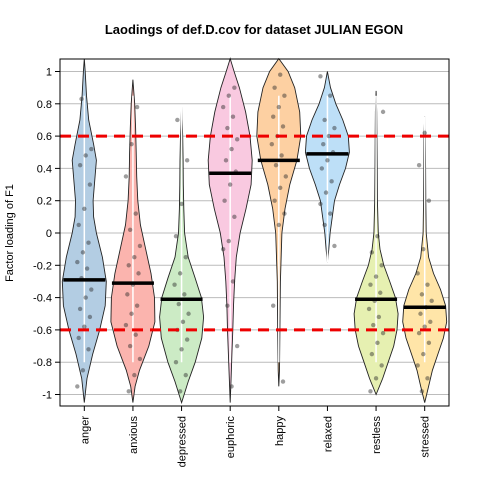 This screenshot has width=480, height=480. I want to click on x-tick-label: anger, so click(85, 430).